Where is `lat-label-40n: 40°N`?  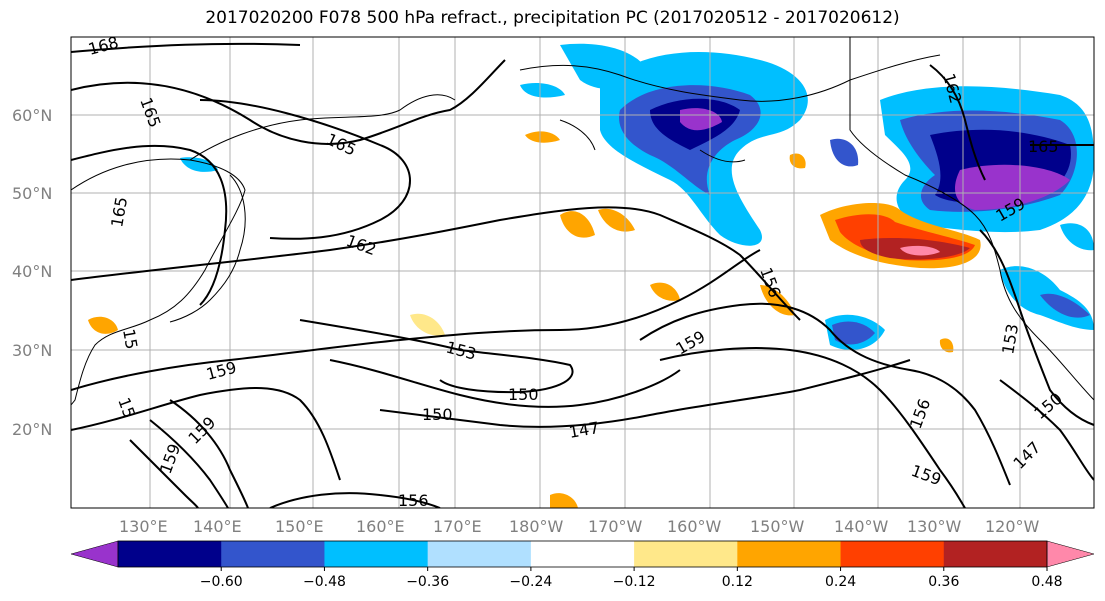 lat-label-40n: 40°N is located at coordinates (32, 271).